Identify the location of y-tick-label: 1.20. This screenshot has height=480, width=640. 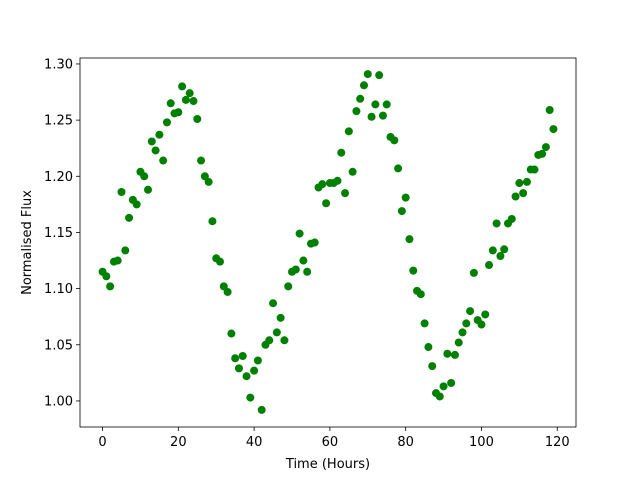
(58, 177).